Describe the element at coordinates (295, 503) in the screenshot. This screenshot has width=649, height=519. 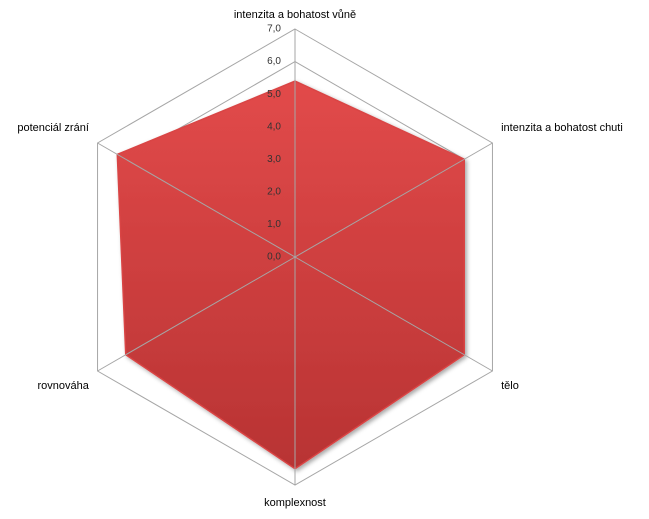
I see `axis-label: komplexnost` at that location.